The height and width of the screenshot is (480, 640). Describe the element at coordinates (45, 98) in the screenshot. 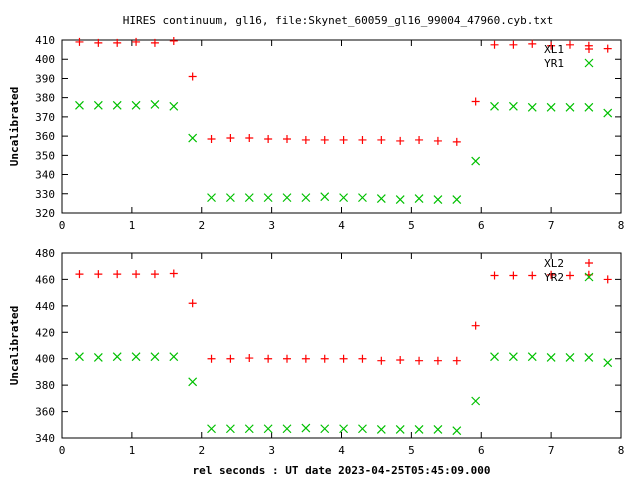

I see `y-tick-label: 380` at that location.